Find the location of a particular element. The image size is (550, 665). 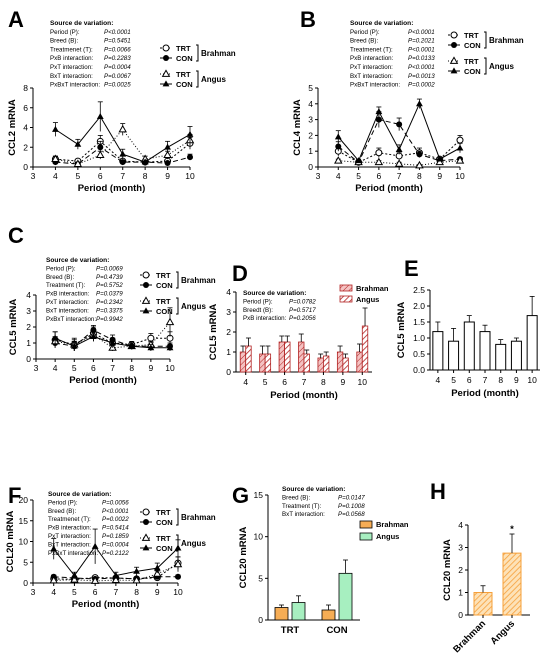

source-of-variation-pvalue: P=0.4739 is located at coordinates (109, 277).